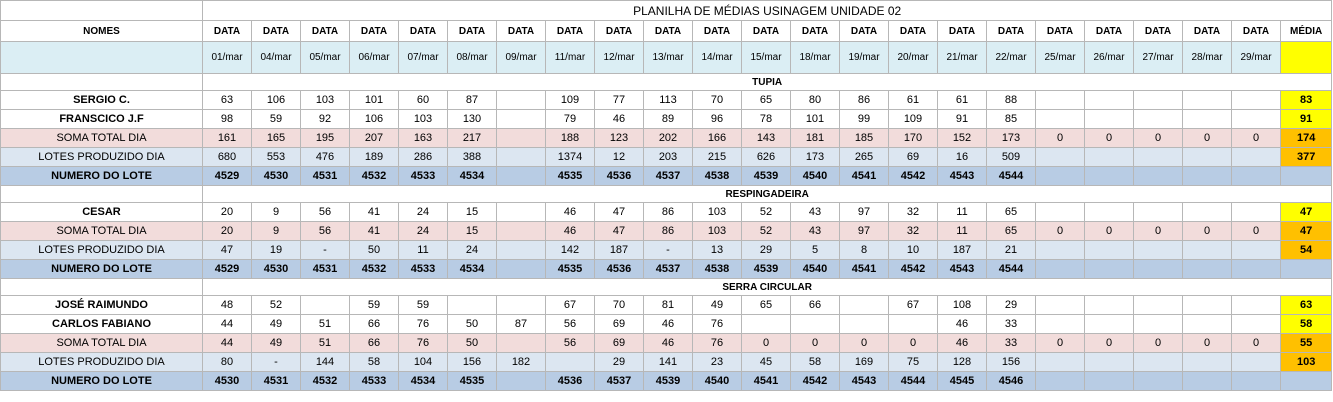  What do you see at coordinates (1306, 343) in the screenshot?
I see `media-cell: 55` at bounding box center [1306, 343].